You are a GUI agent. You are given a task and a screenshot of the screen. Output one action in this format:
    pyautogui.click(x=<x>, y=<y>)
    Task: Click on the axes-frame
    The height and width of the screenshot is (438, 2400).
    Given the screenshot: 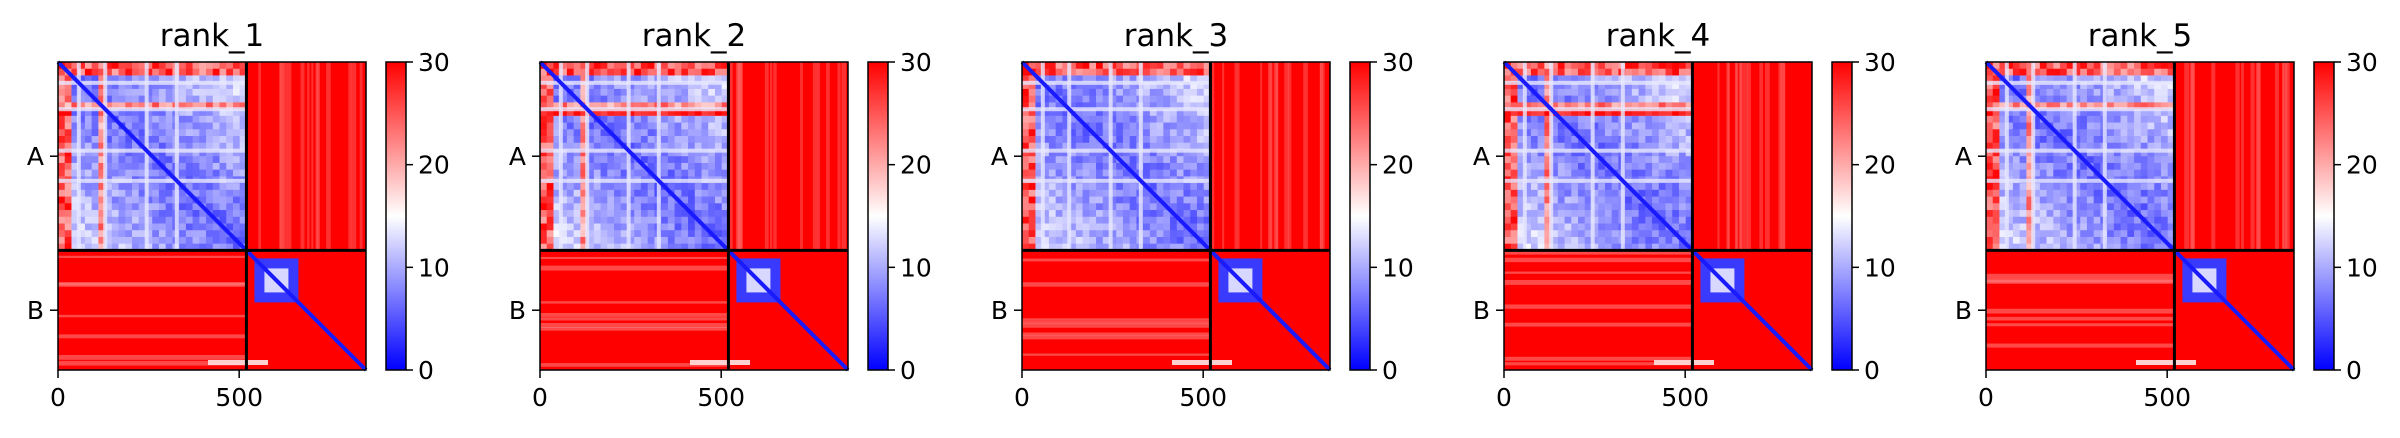 What is the action you would take?
    pyautogui.click(x=2140, y=216)
    